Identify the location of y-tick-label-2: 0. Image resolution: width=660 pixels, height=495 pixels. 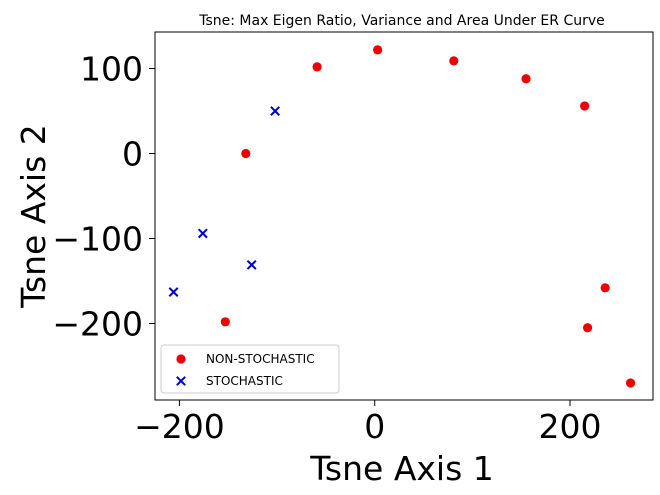
(132, 154).